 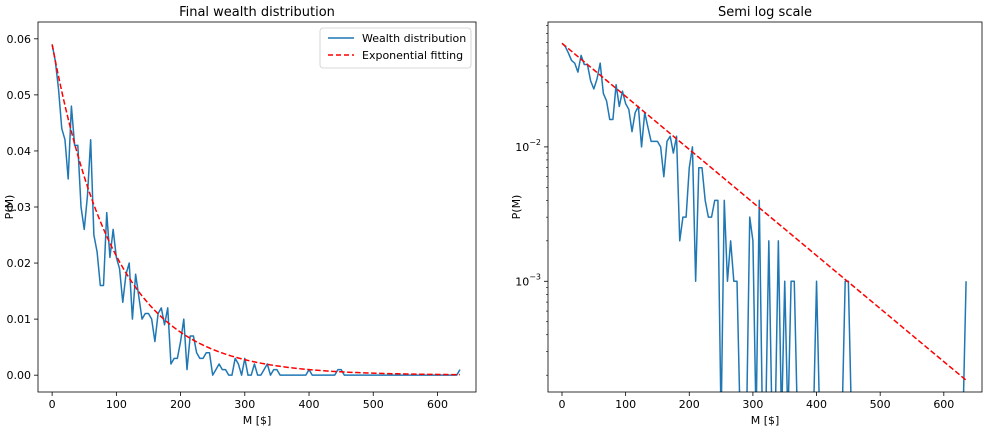 I want to click on y-tick-label: 0.03, so click(x=19, y=207).